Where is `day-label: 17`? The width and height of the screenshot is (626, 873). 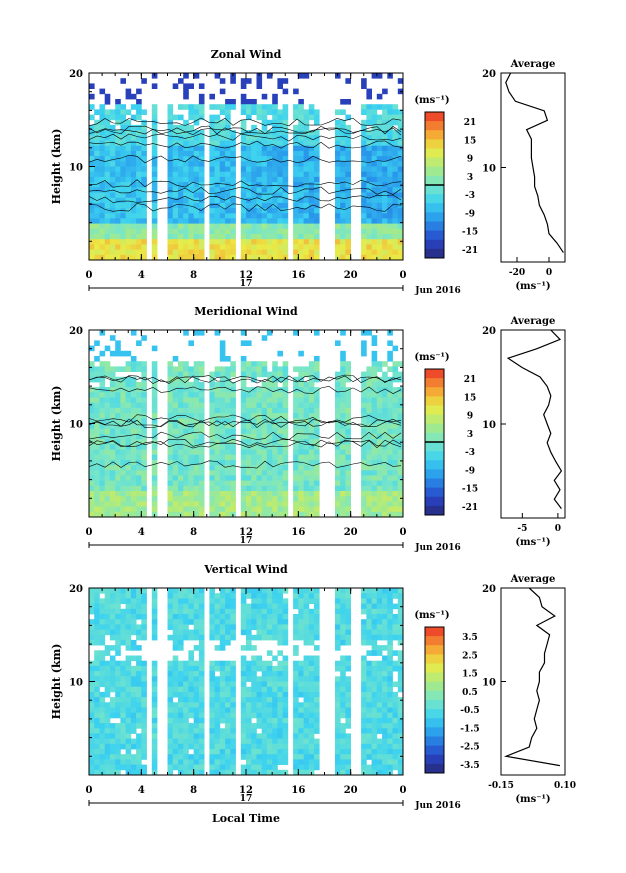 day-label: 17 is located at coordinates (246, 799).